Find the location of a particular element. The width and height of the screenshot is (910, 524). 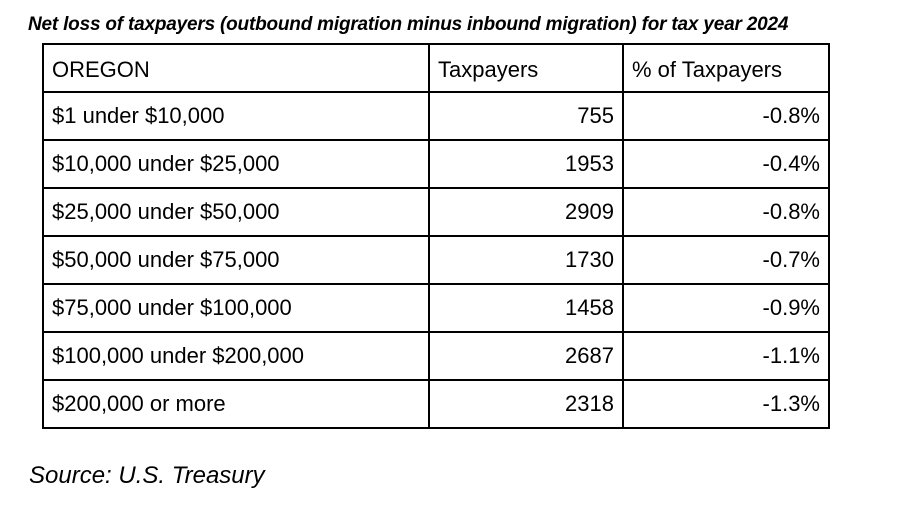

table-header-row: OREGON Taxpayers % of Taxpayers is located at coordinates (436, 68).